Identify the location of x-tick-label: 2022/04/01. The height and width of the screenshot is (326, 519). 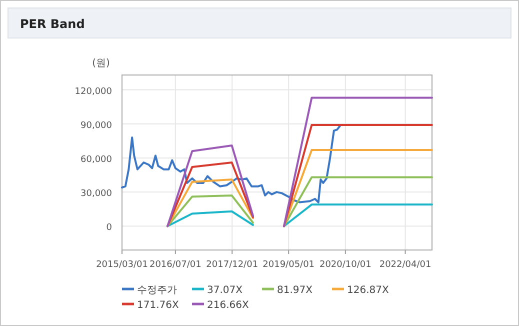
(405, 265).